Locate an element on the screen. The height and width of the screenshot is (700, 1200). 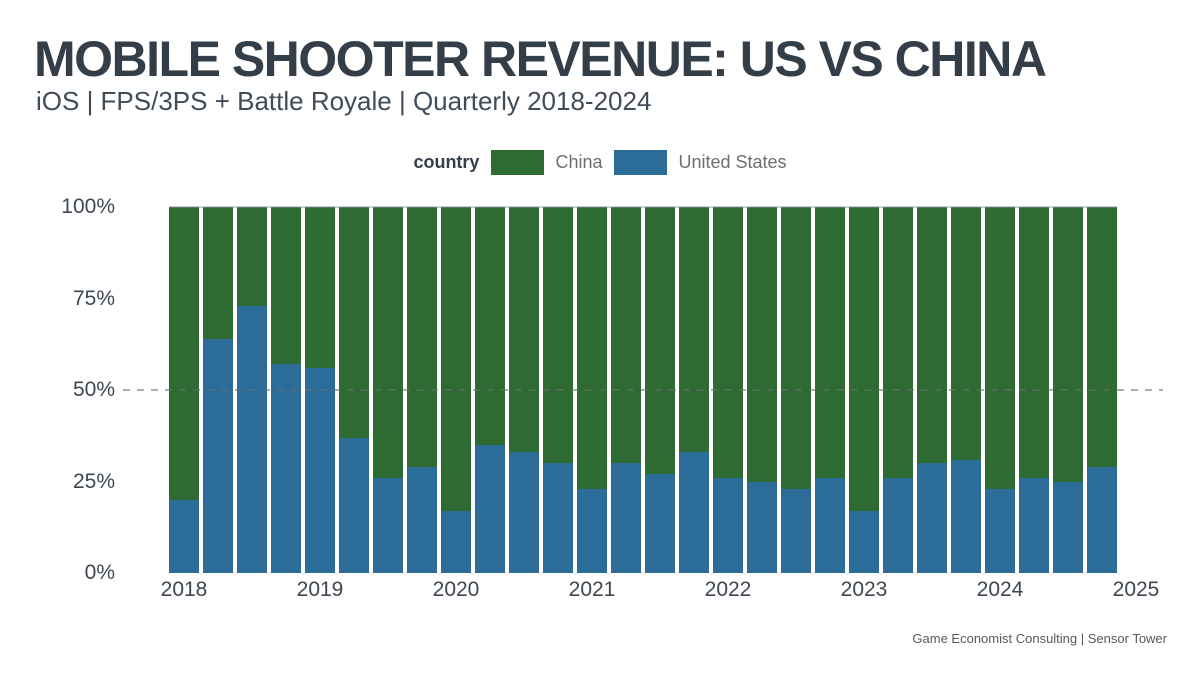
bar-2019-q4 is located at coordinates (422, 390).